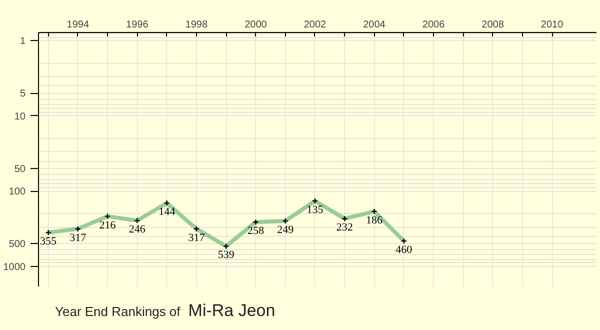  Describe the element at coordinates (17, 244) in the screenshot. I see `y-tick-label: 500` at that location.